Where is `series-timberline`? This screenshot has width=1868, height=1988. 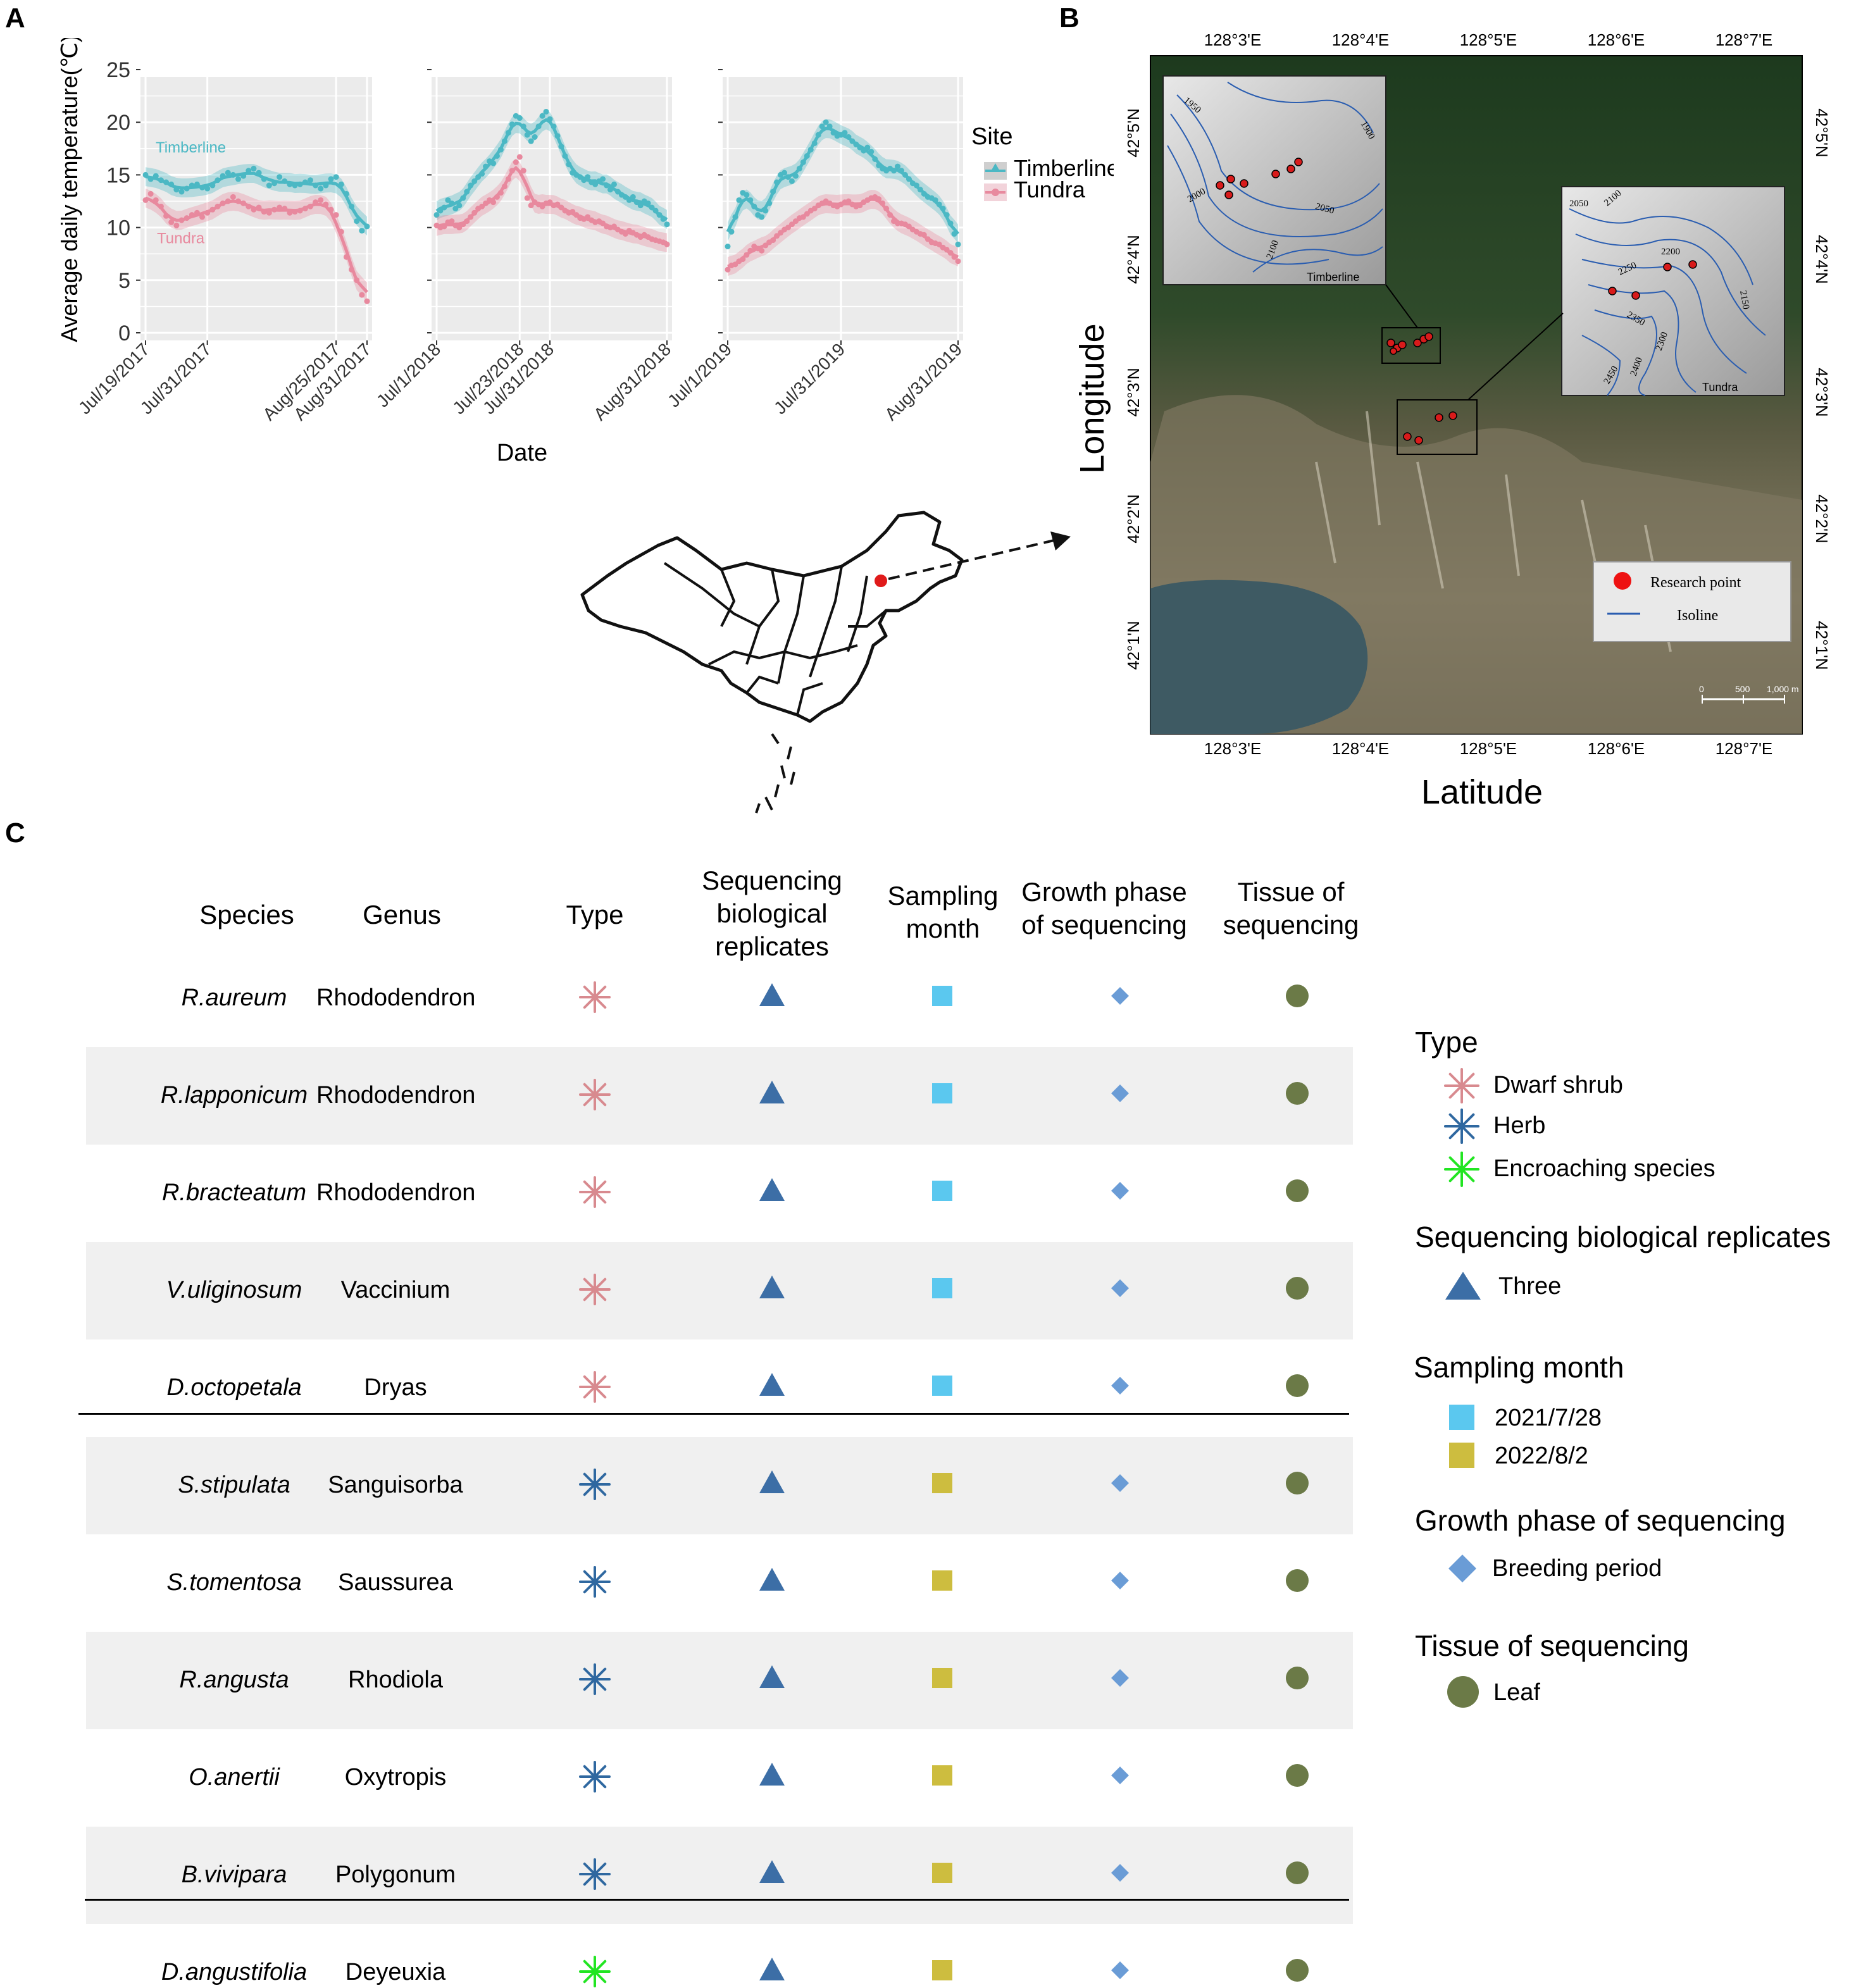 series-timberline is located at coordinates (551, 169).